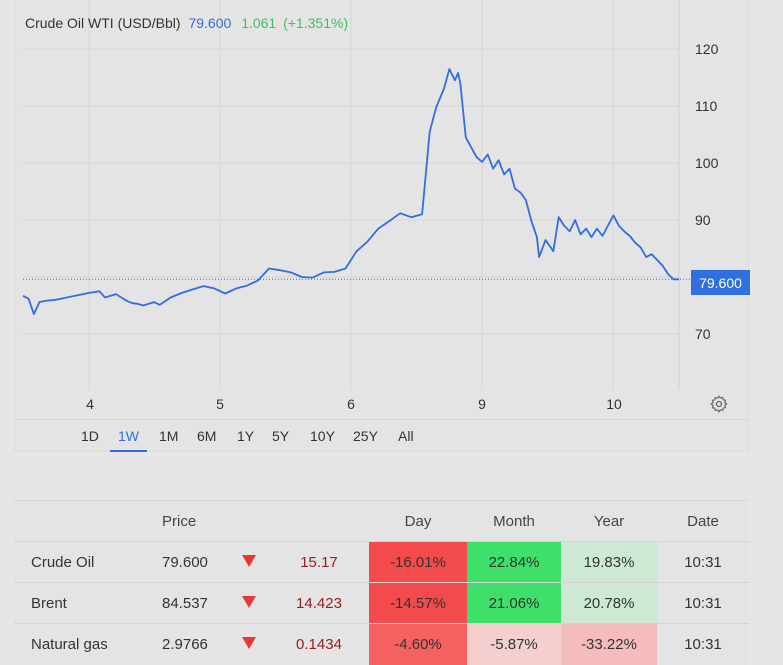  Describe the element at coordinates (351, 404) in the screenshot. I see `x-tick-label: 6` at that location.